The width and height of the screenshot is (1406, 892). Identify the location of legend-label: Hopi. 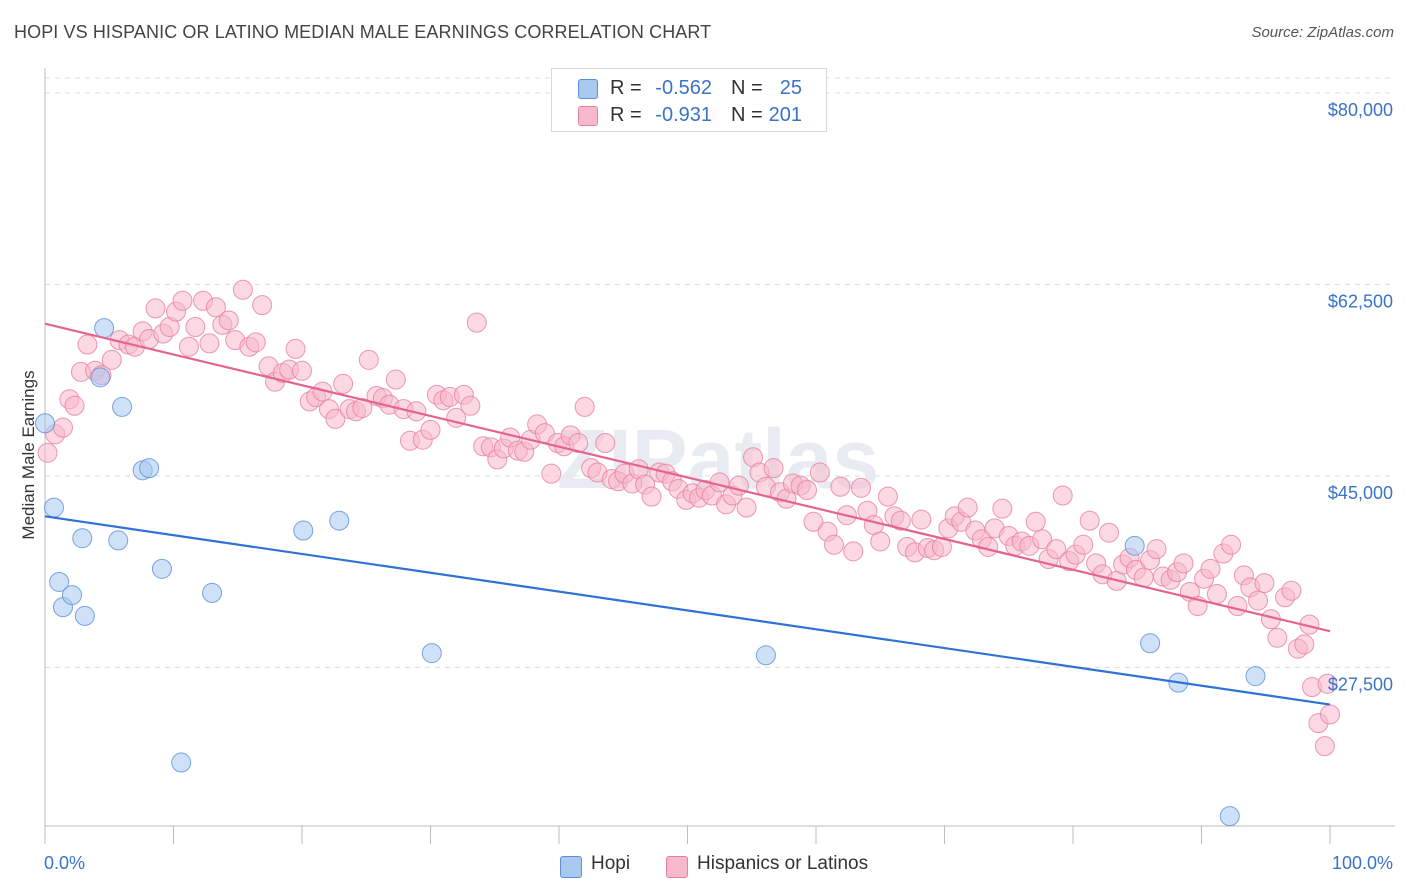
(611, 863).